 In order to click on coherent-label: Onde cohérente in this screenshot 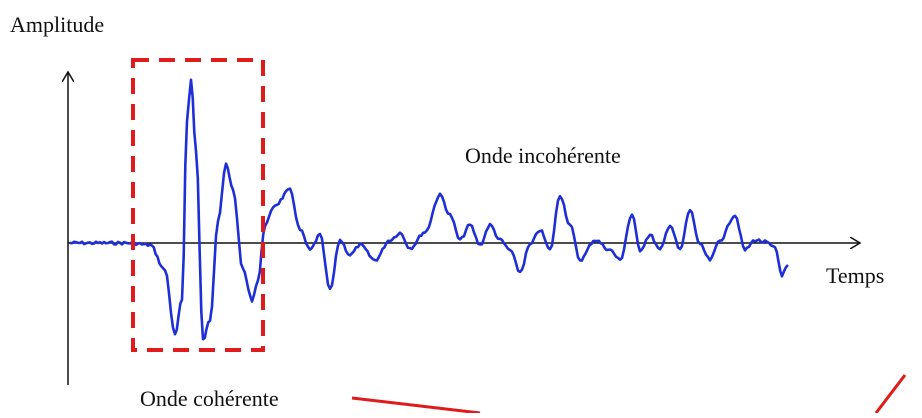, I will do `click(209, 398)`.